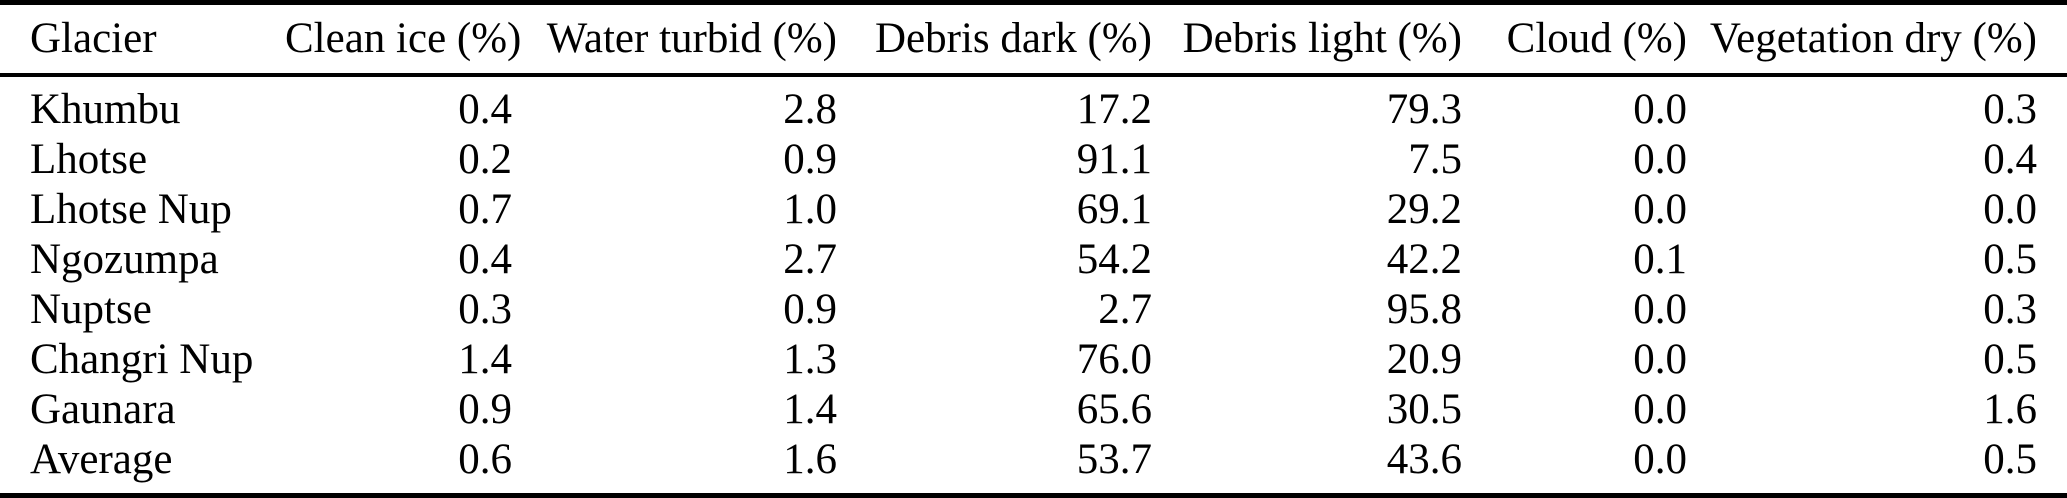 This screenshot has height=498, width=2067. Describe the element at coordinates (1114, 209) in the screenshot. I see `value-cell: 69.1` at that location.